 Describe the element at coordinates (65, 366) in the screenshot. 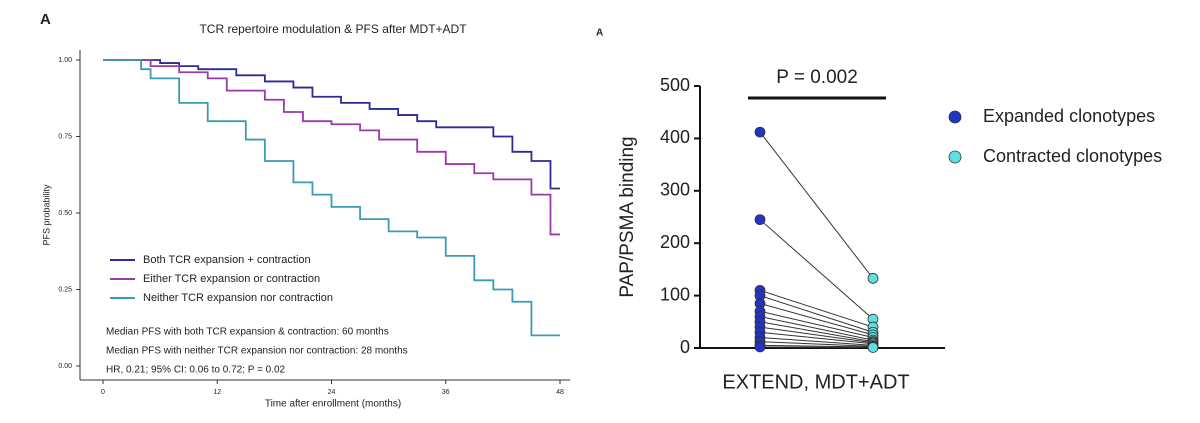

I see `y-tick-label: 0.00` at that location.